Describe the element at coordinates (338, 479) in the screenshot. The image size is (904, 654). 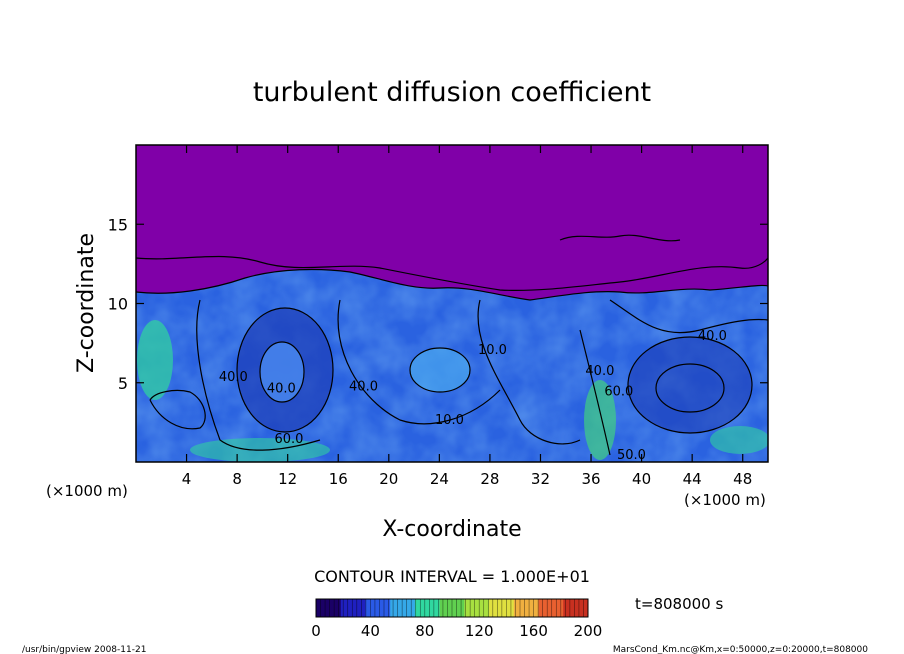
I see `x-tick-label: 16` at that location.